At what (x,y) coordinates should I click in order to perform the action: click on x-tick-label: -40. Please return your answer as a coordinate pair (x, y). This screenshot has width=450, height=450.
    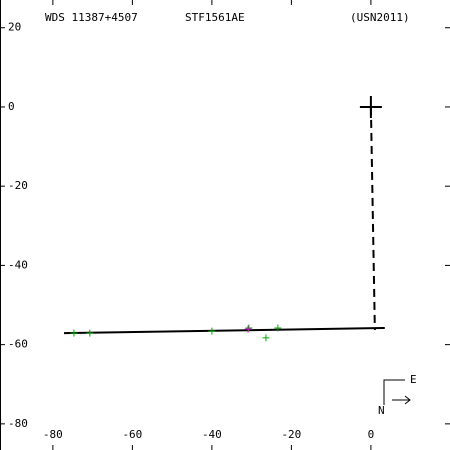
    Looking at the image, I should click on (212, 434).